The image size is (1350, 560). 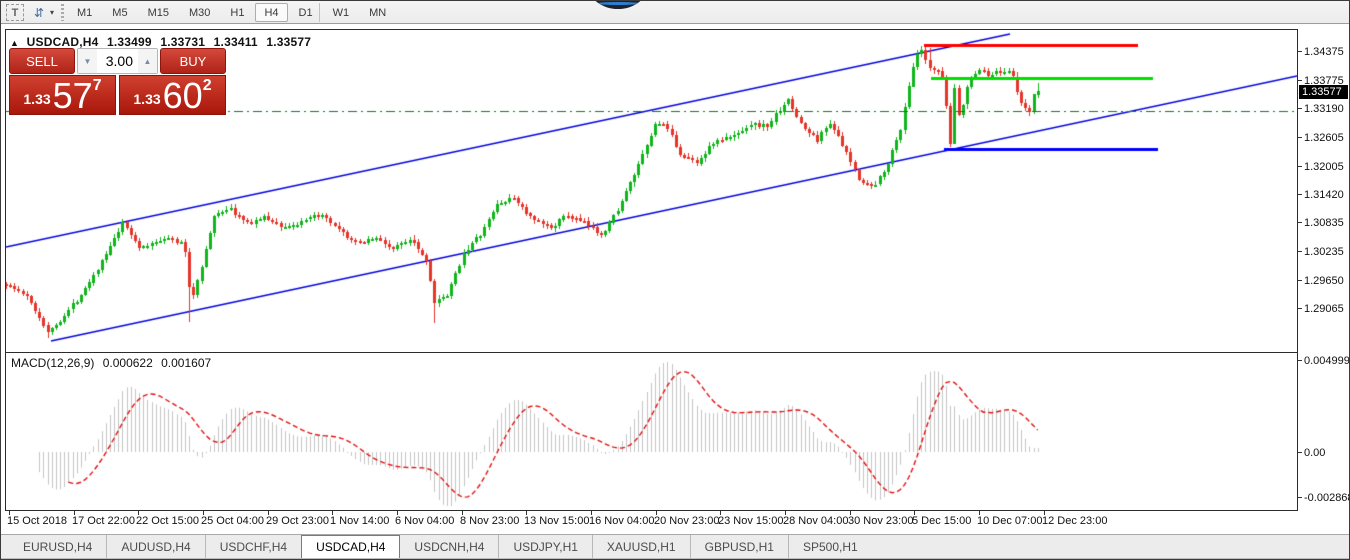 What do you see at coordinates (675, 12) in the screenshot?
I see `top-toolbar: T ⇵ ▾ M1 M5 M15 M30 H1 H4 D1 W1 MN` at bounding box center [675, 12].